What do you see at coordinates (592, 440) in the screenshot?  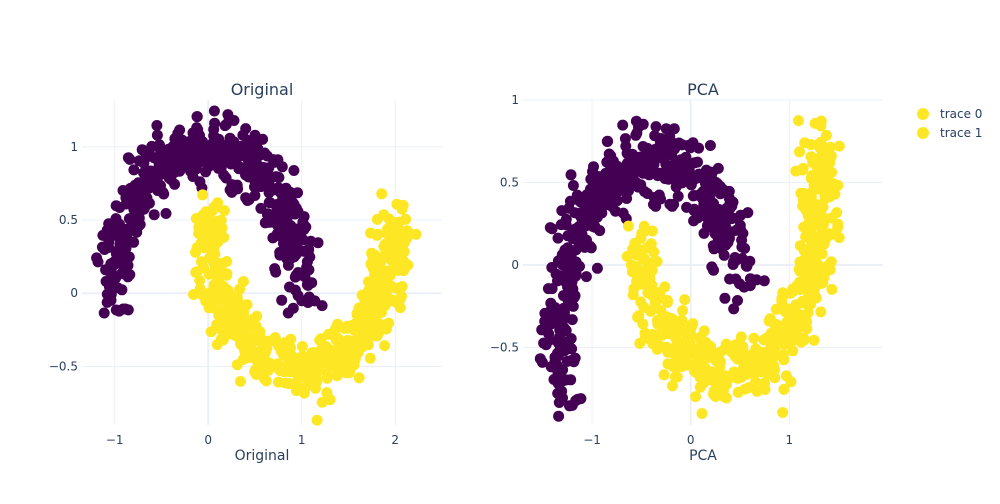 I see `x-tick-label: −1` at bounding box center [592, 440].